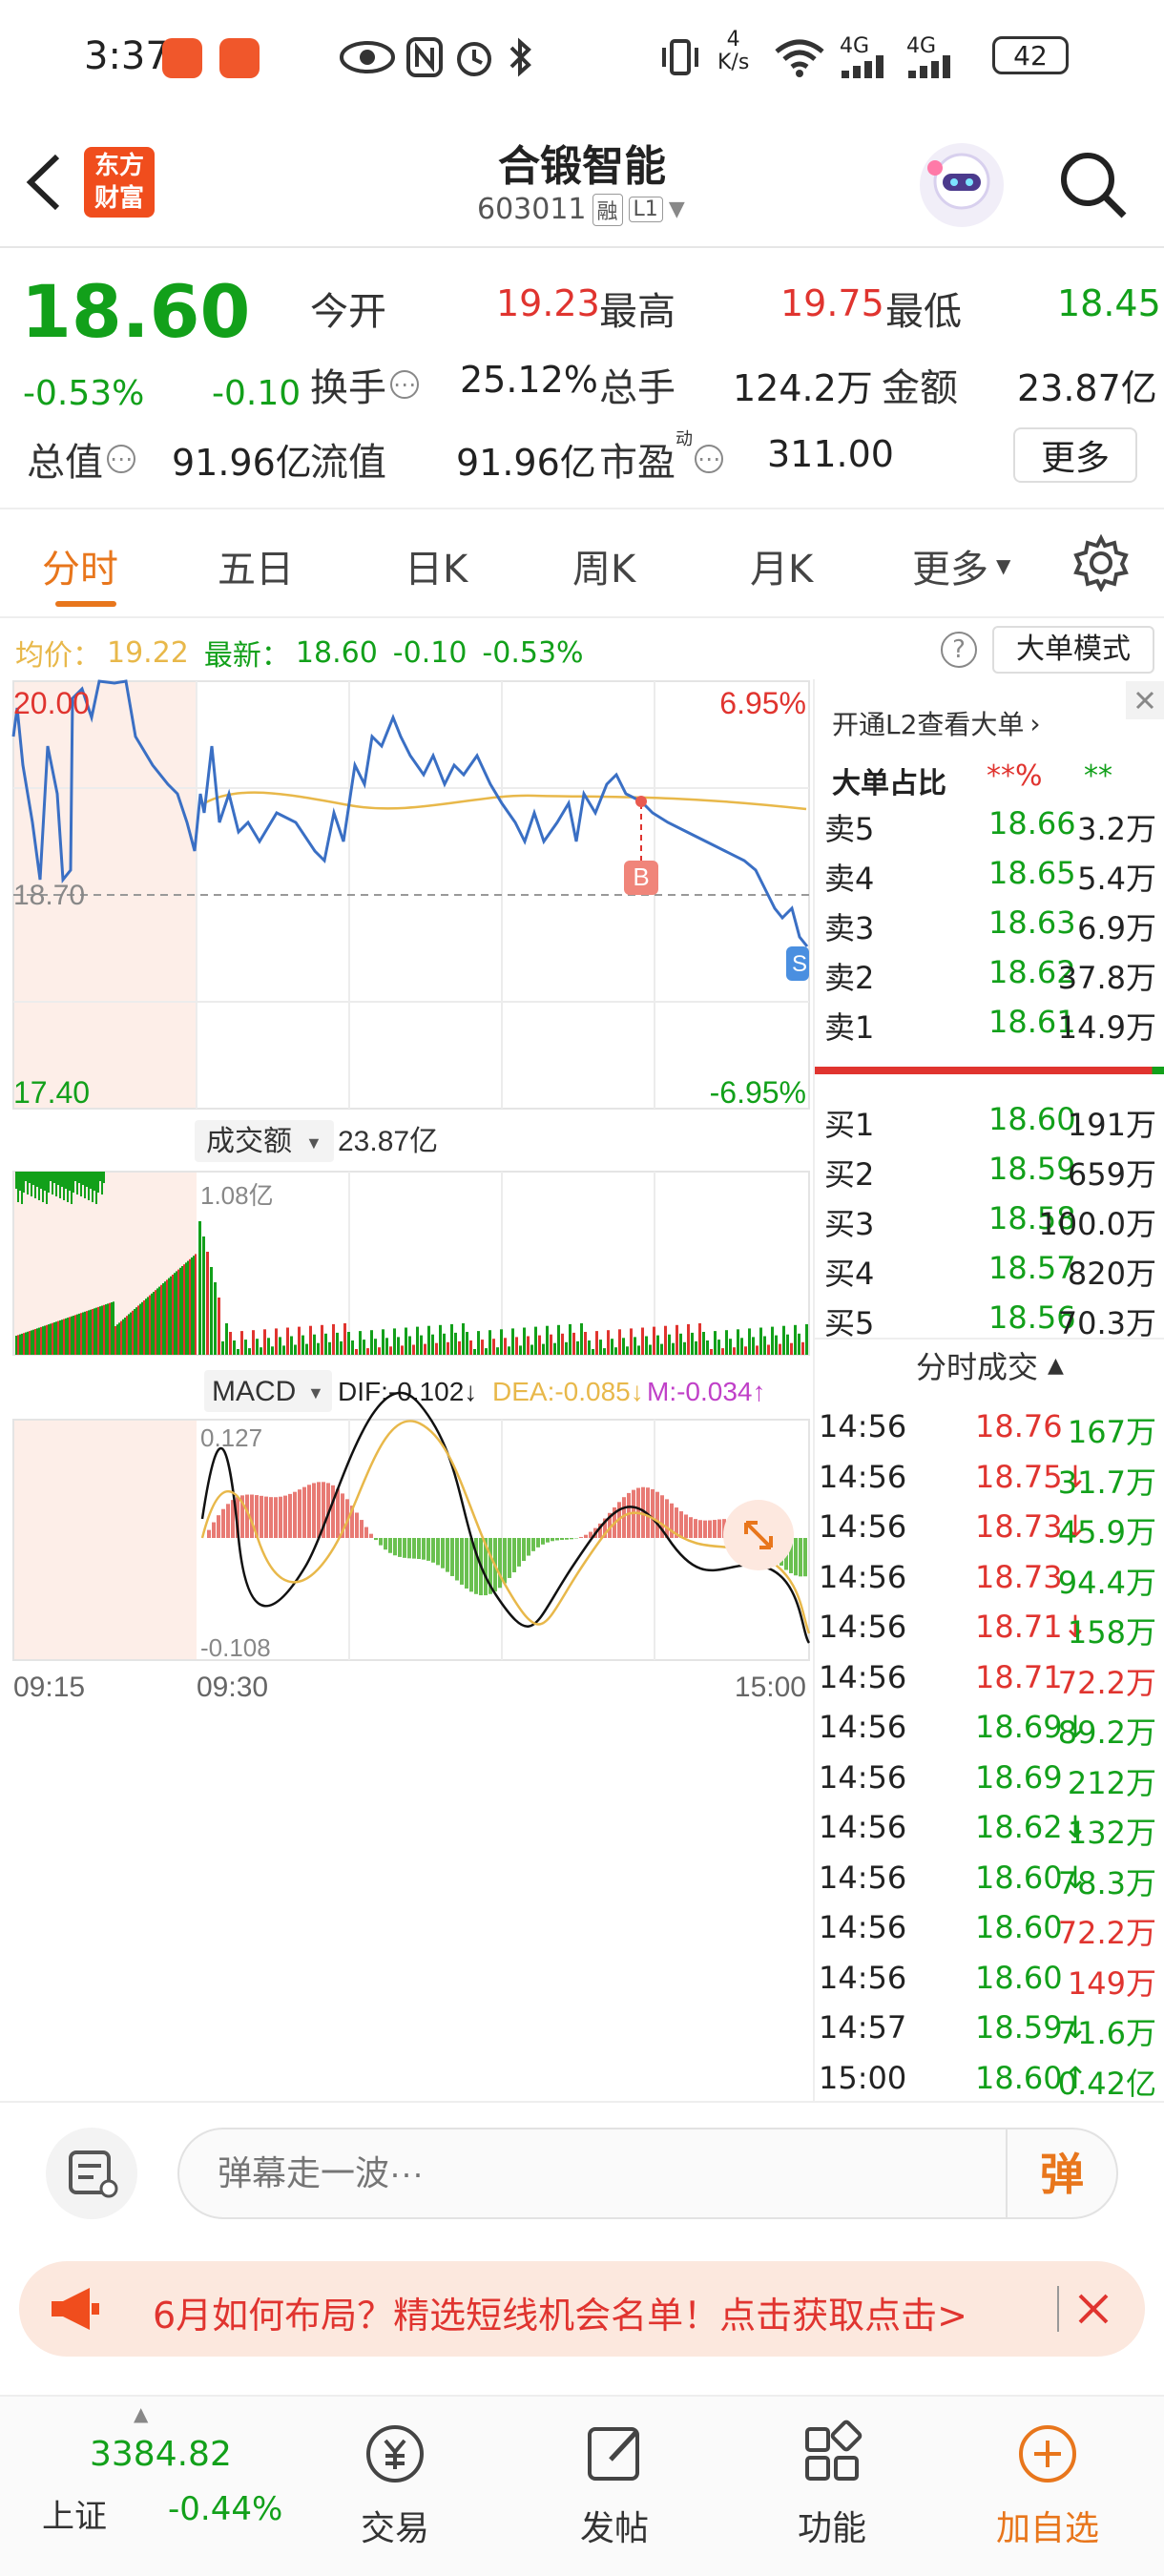  Describe the element at coordinates (684, 439) in the screenshot. I see `pe-dynamic-sup: 动` at that location.